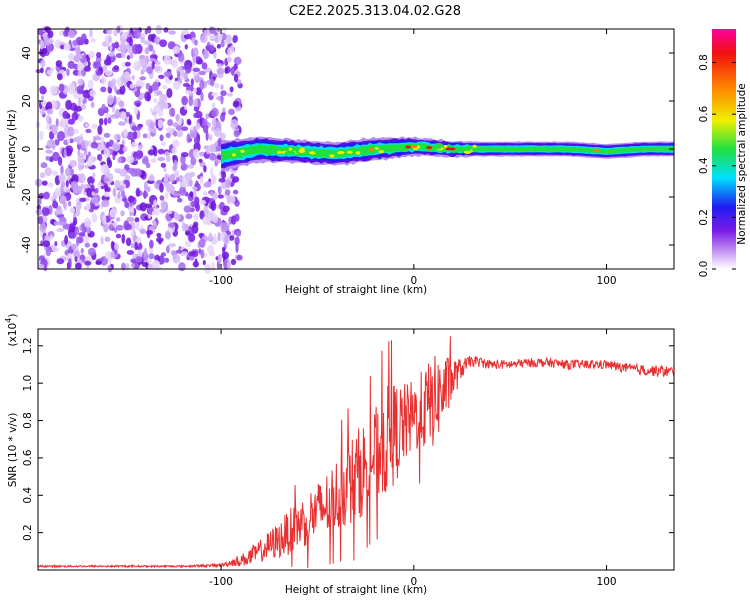 This screenshot has width=750, height=600. What do you see at coordinates (28, 383) in the screenshot?
I see `y-tick-label: 1.0` at bounding box center [28, 383].